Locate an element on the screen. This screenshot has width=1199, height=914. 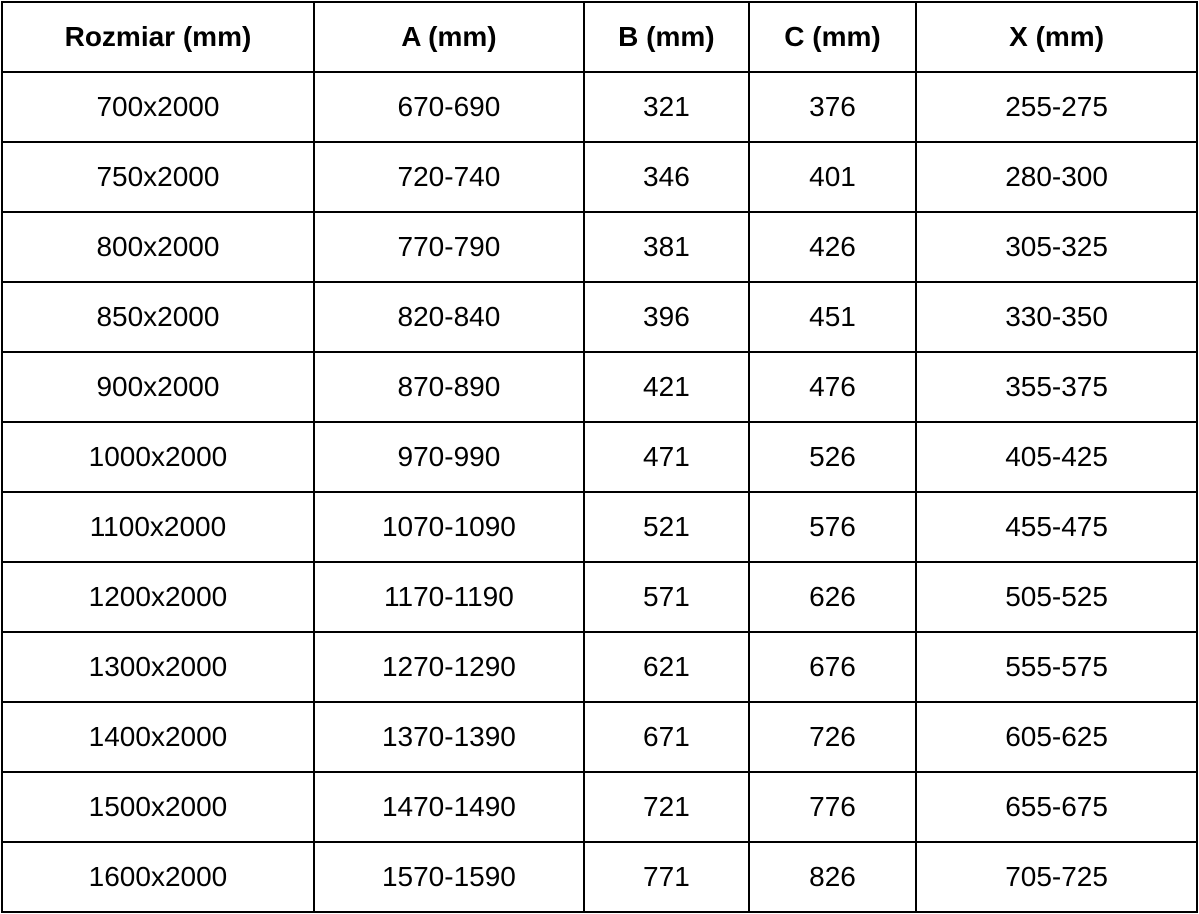
table-cell: 870-890 is located at coordinates (448, 387).